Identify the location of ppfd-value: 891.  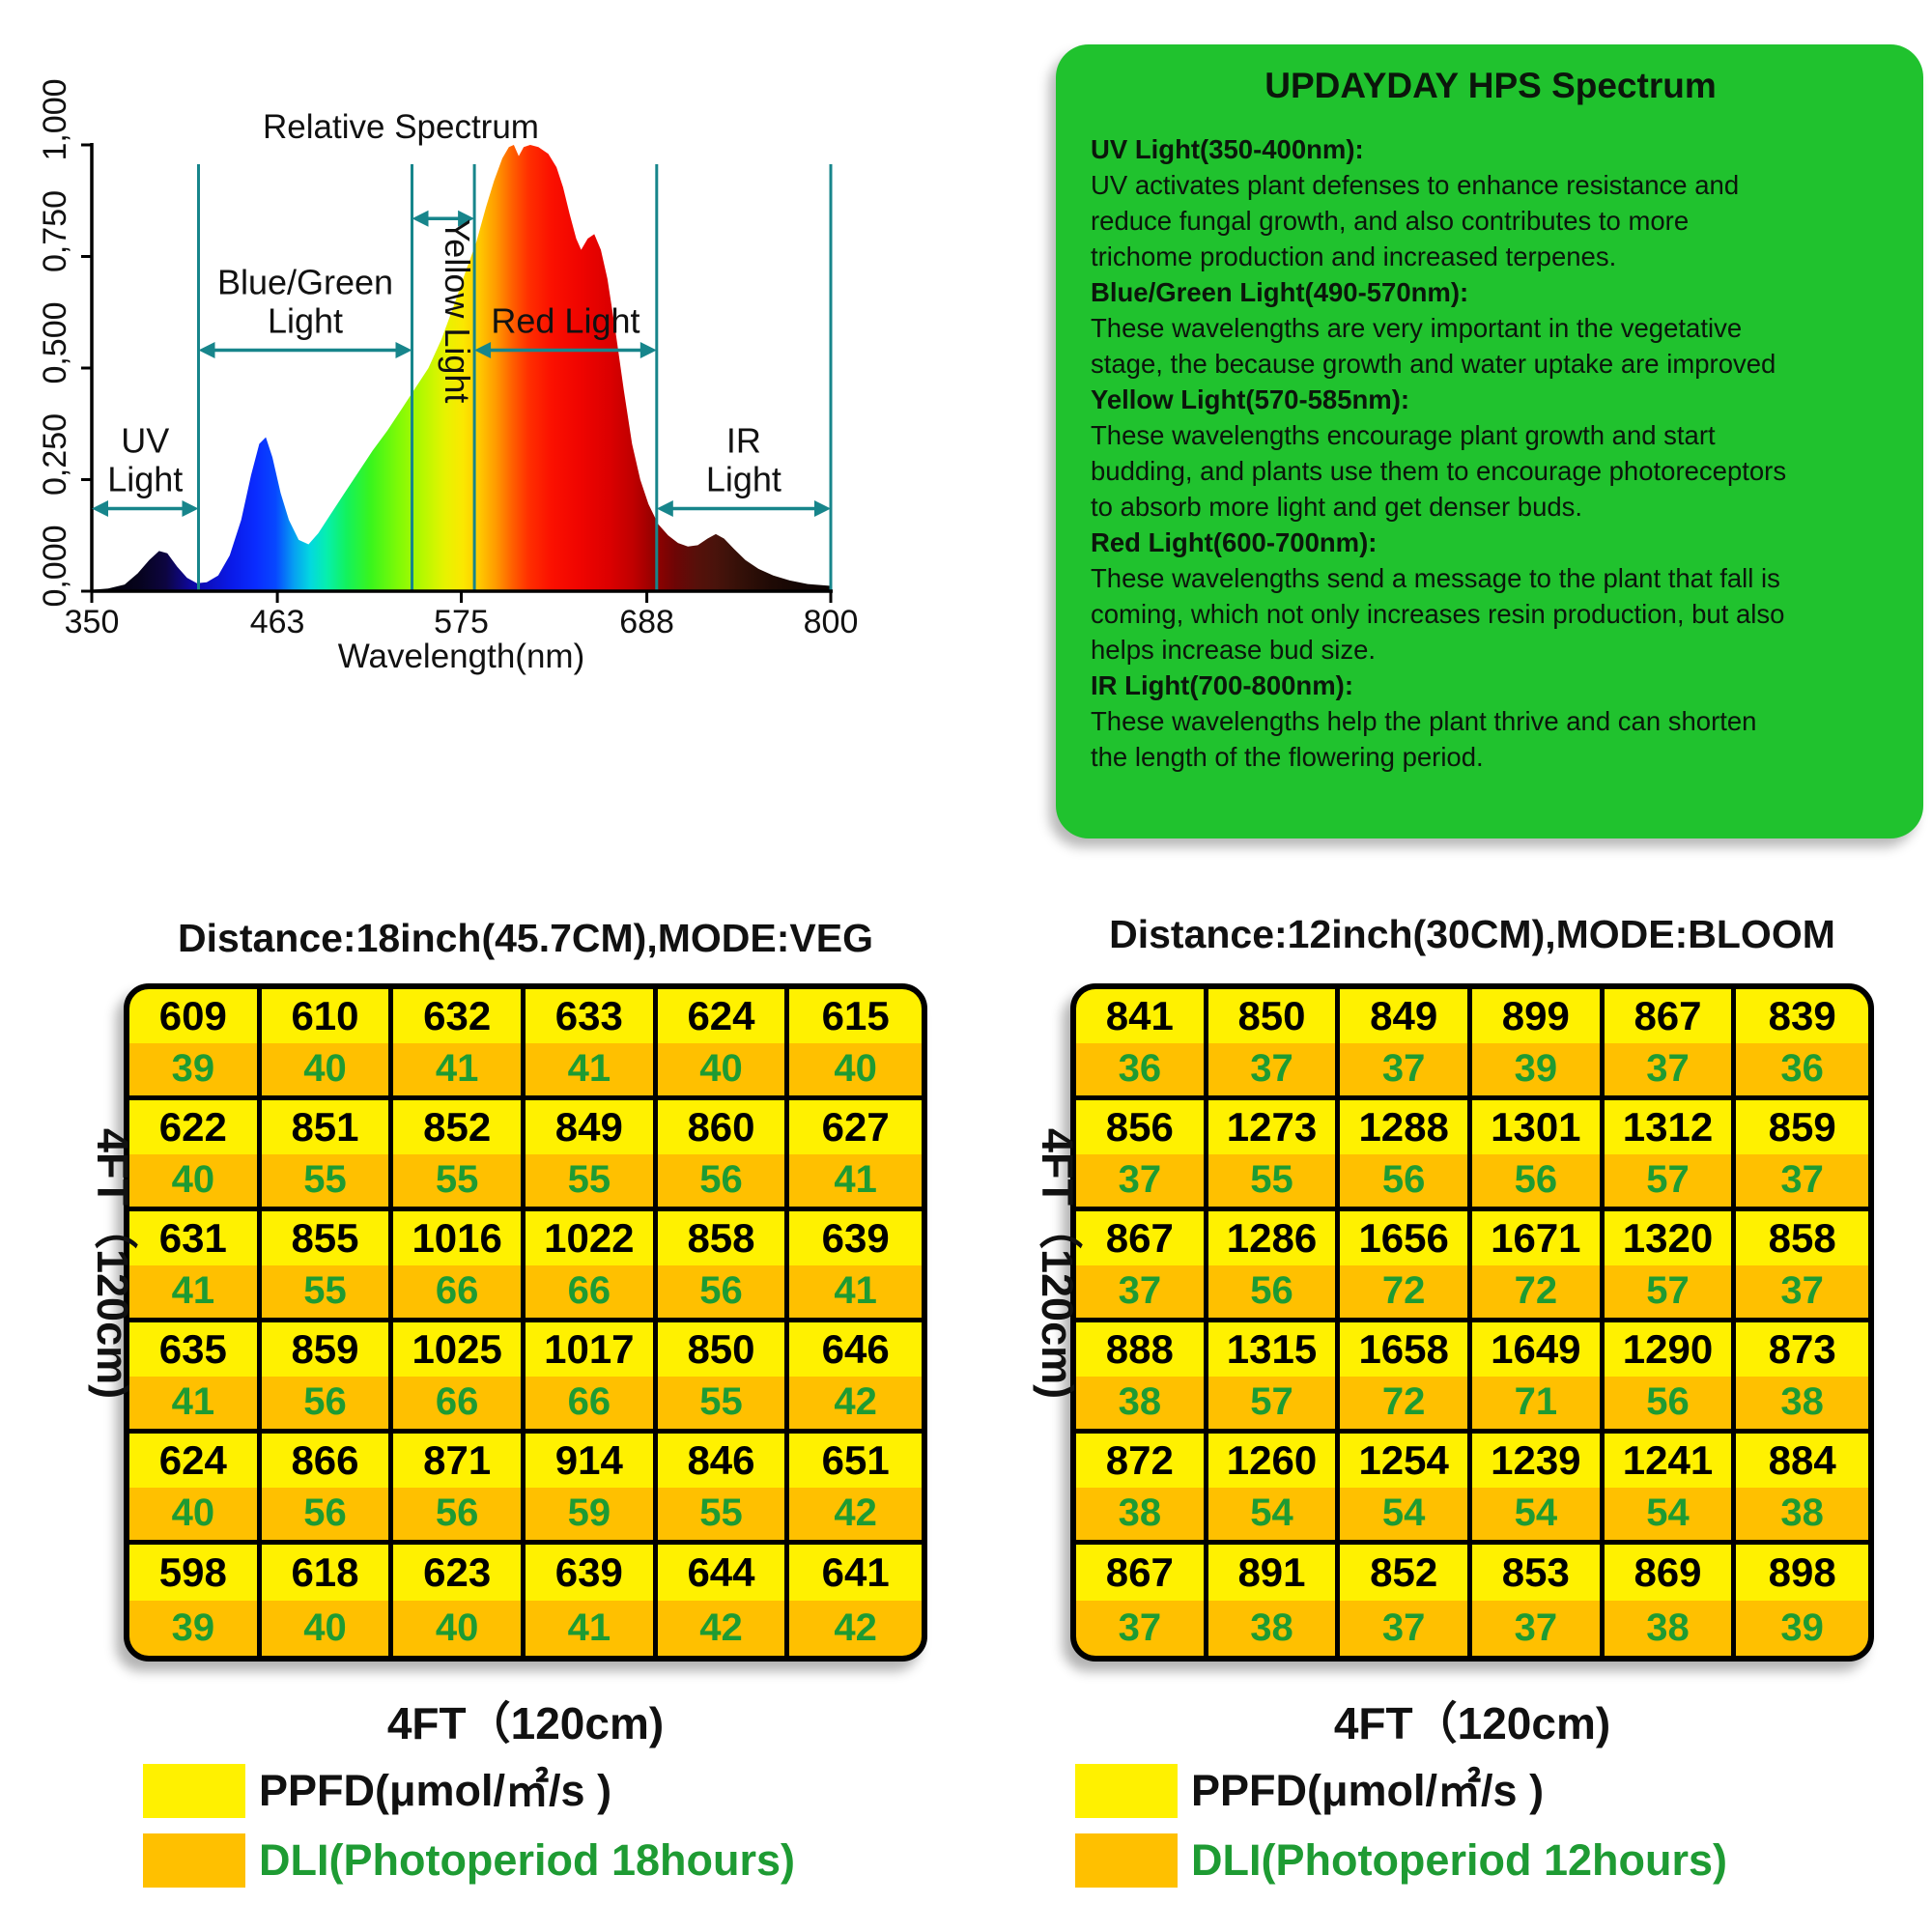
(1272, 1573).